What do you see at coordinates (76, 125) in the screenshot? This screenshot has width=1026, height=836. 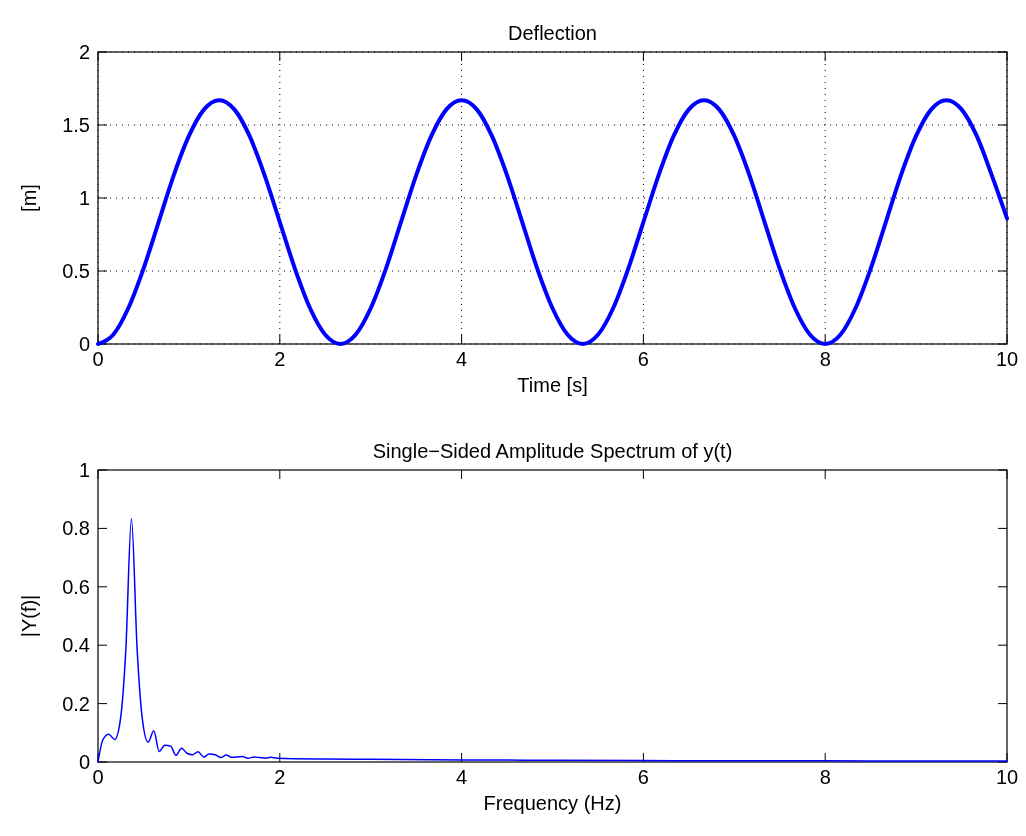 I see `y-tick-label: 1.5` at bounding box center [76, 125].